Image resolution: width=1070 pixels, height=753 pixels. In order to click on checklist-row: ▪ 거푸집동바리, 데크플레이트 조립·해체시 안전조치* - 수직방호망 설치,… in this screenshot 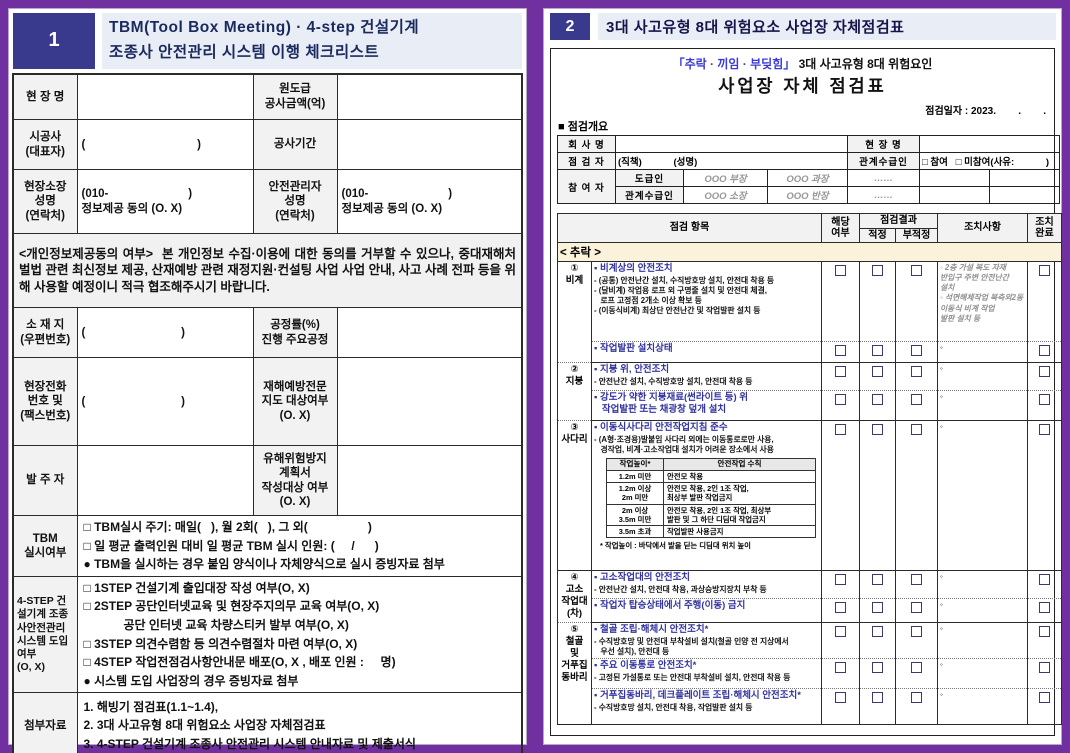, I will do `click(810, 707)`.